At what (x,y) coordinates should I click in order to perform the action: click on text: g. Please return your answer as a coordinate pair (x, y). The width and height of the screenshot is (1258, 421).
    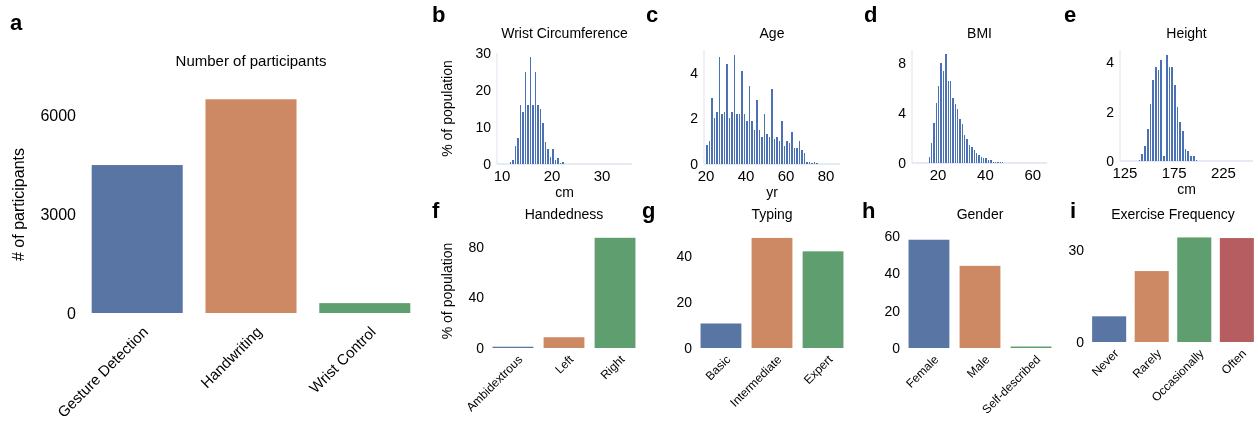
    Looking at the image, I should click on (649, 210).